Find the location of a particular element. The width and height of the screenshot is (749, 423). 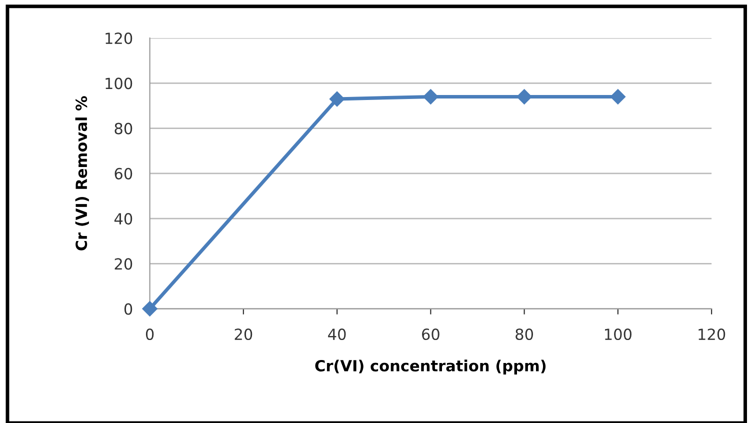

y-tick-label: 20 is located at coordinates (123, 264).